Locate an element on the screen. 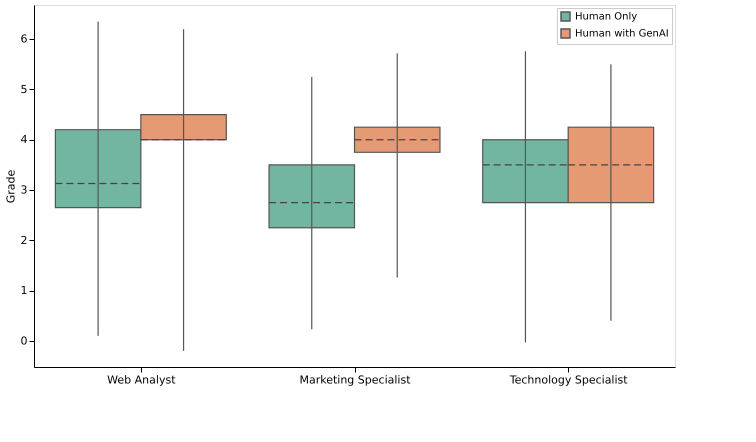 The width and height of the screenshot is (756, 442). y-tick-label: 0 is located at coordinates (24, 341).